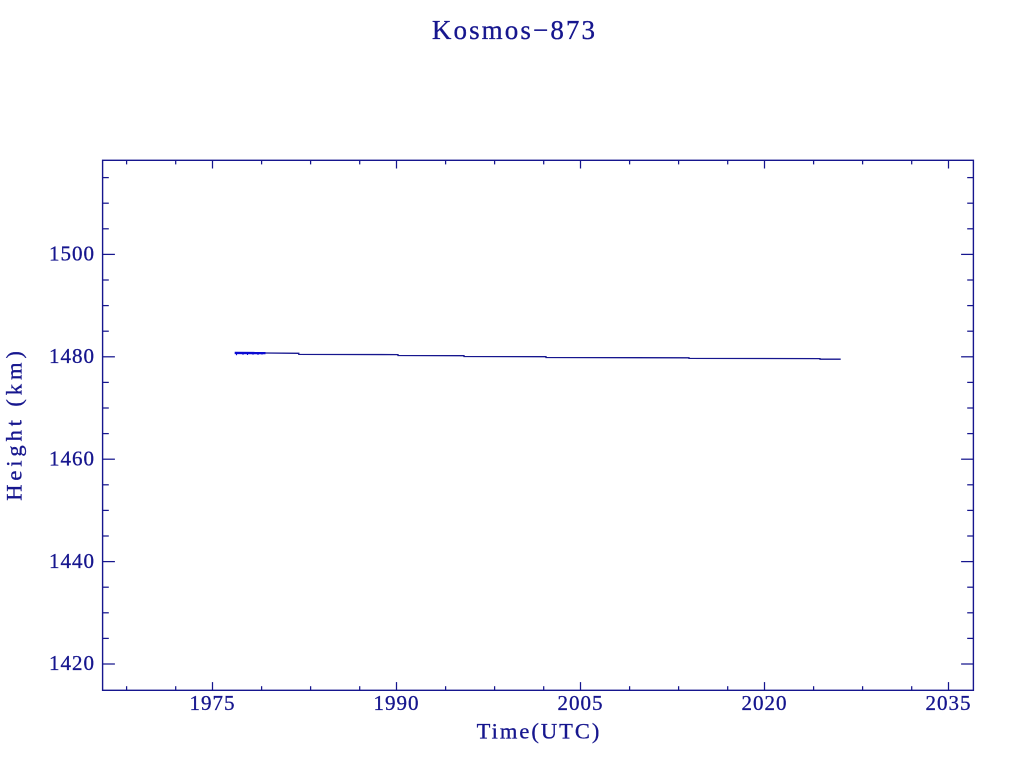 The height and width of the screenshot is (768, 1024). Describe the element at coordinates (72, 356) in the screenshot. I see `svg-text: 1480` at that location.